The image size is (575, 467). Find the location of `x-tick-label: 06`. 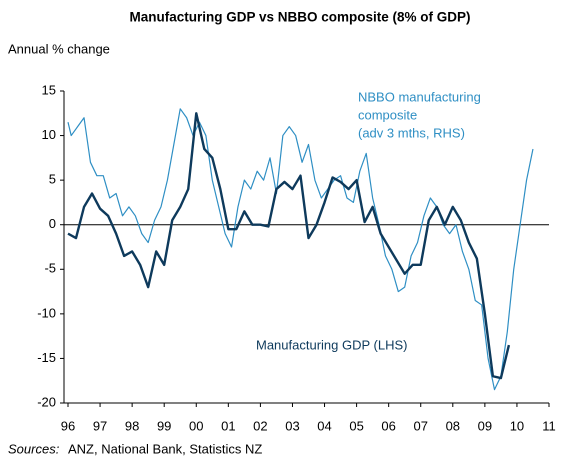

x-tick-label: 06 is located at coordinates (388, 425).